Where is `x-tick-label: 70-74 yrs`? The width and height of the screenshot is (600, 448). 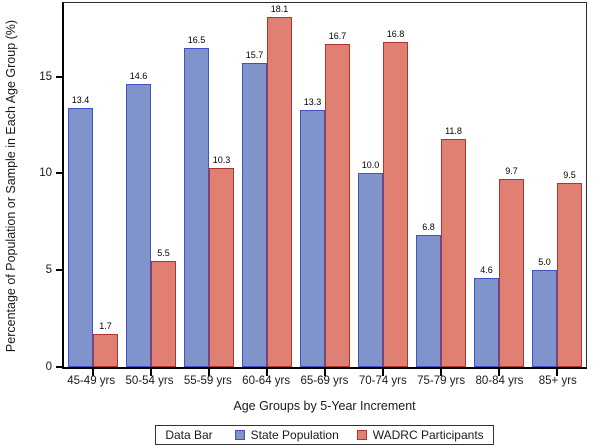 x-tick-label: 70-74 yrs is located at coordinates (382, 381).